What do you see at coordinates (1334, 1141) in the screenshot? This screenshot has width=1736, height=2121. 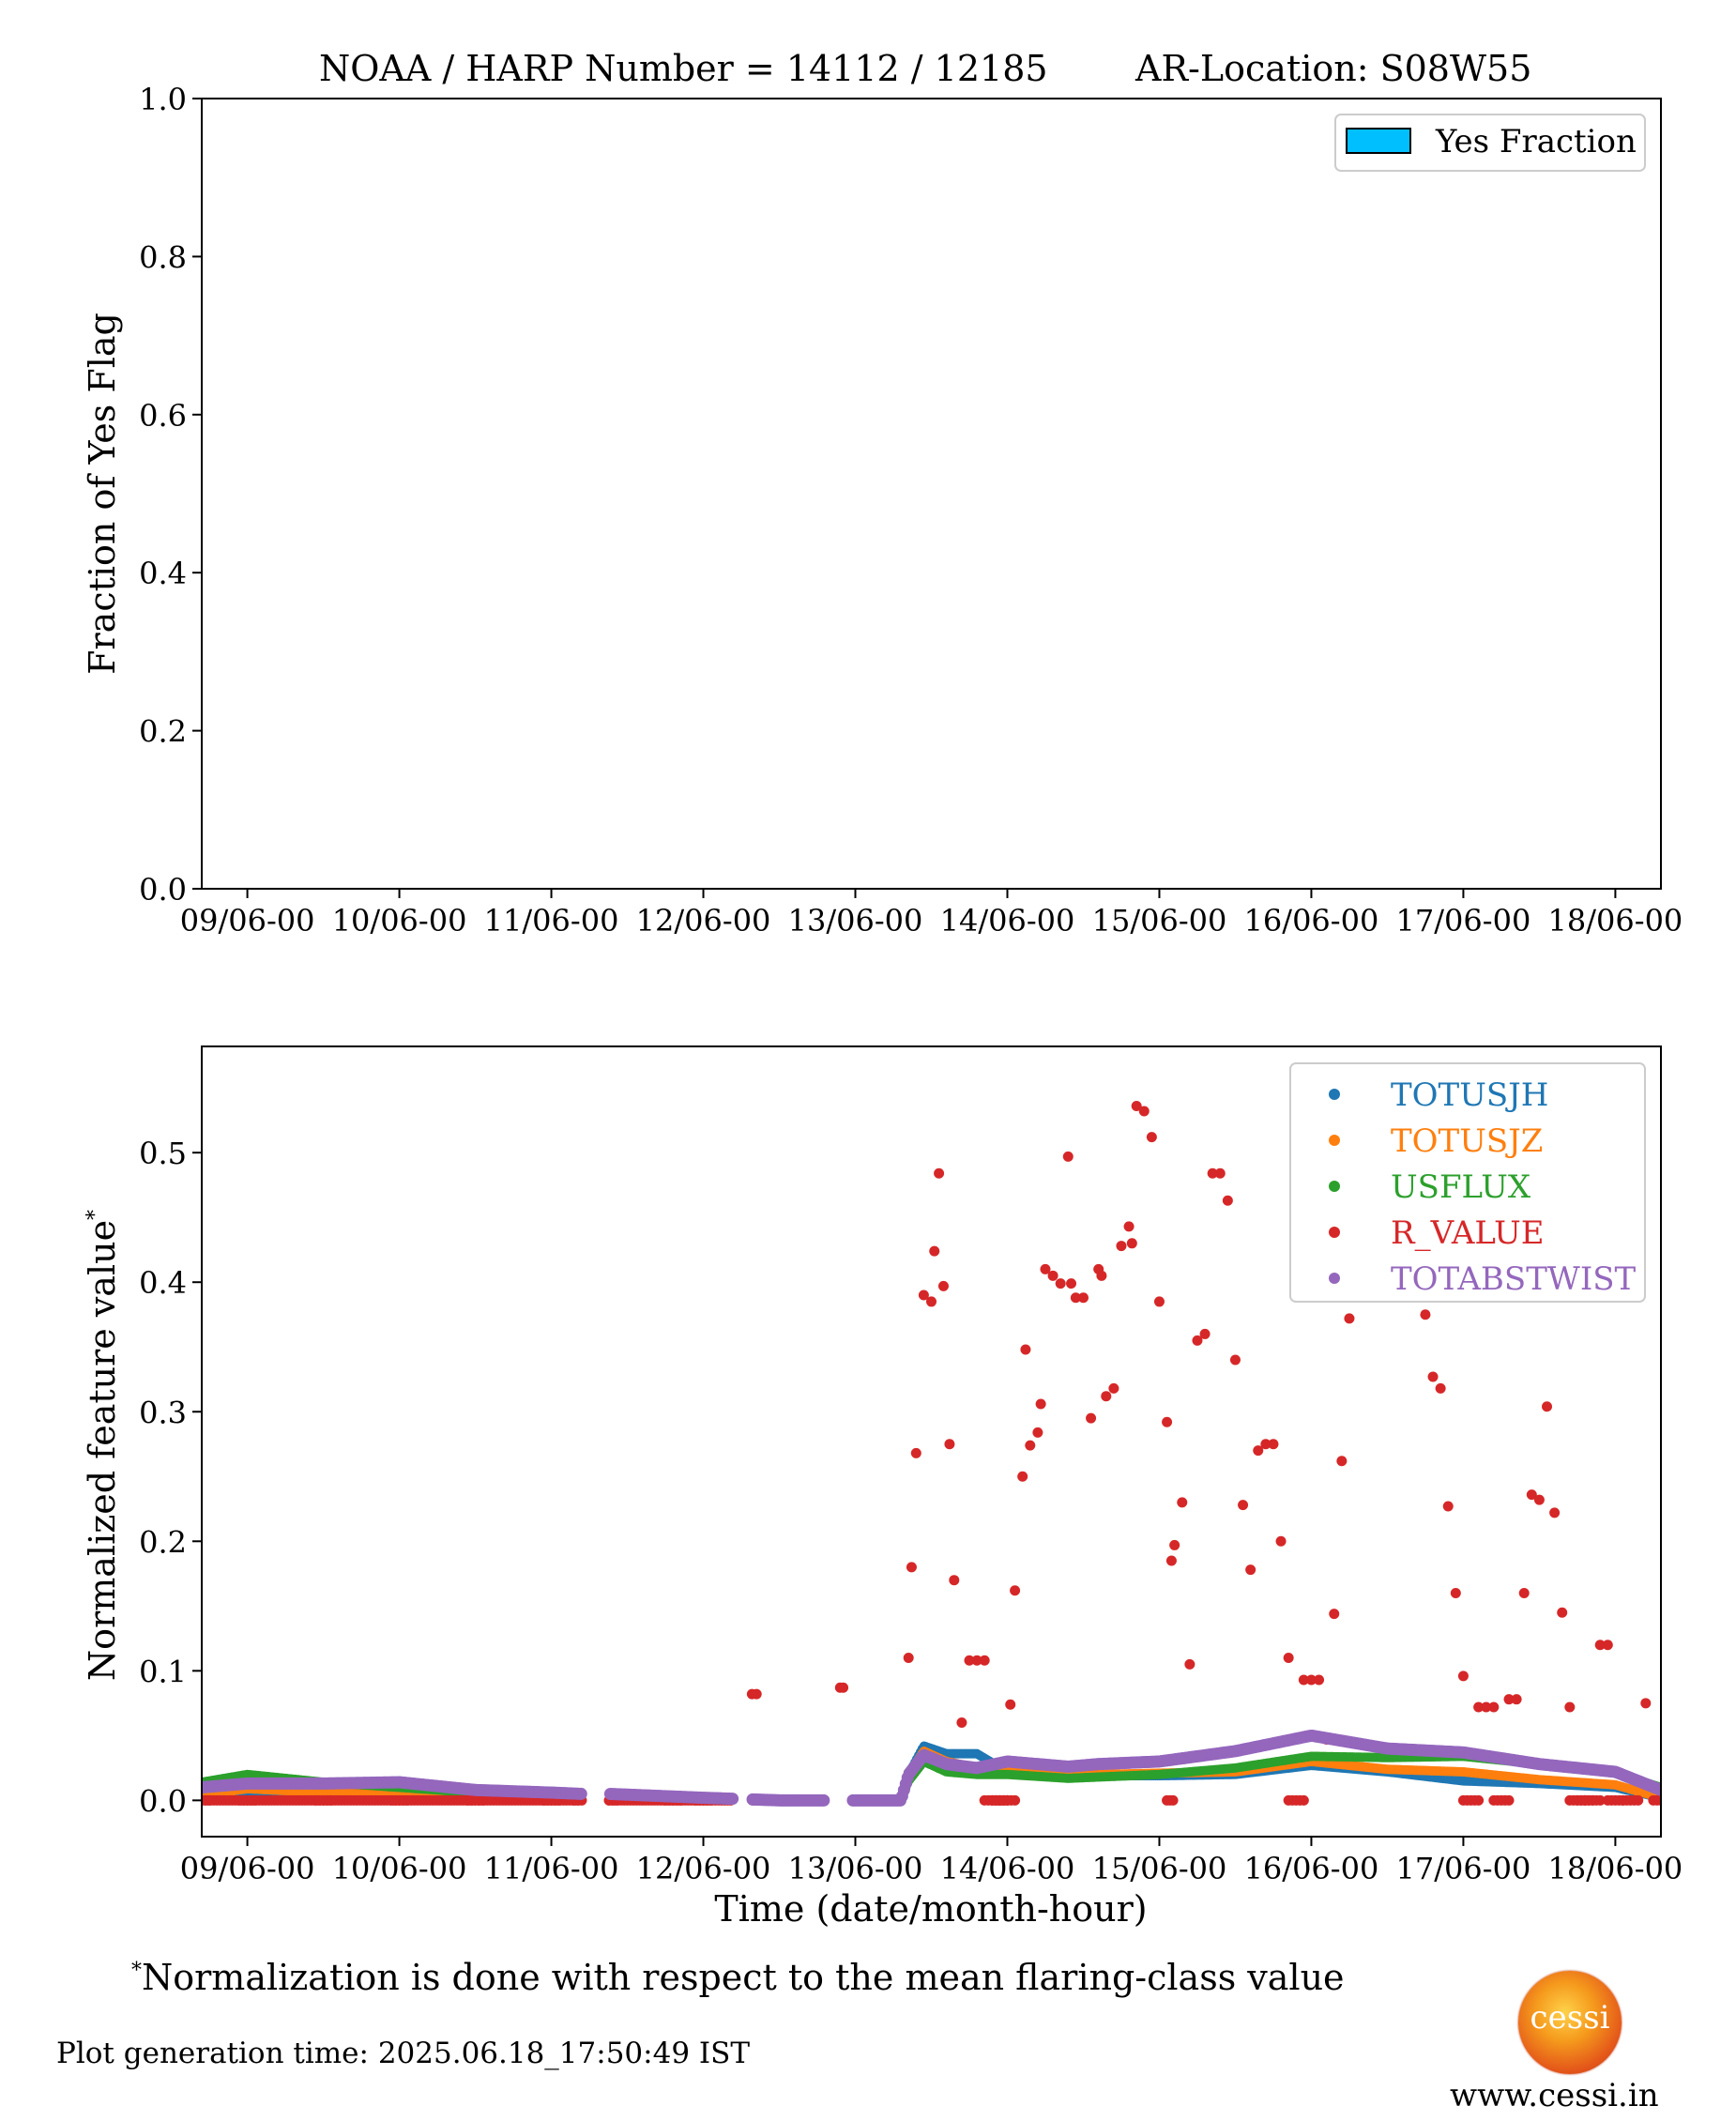 I see `legend-marker-totusjz` at bounding box center [1334, 1141].